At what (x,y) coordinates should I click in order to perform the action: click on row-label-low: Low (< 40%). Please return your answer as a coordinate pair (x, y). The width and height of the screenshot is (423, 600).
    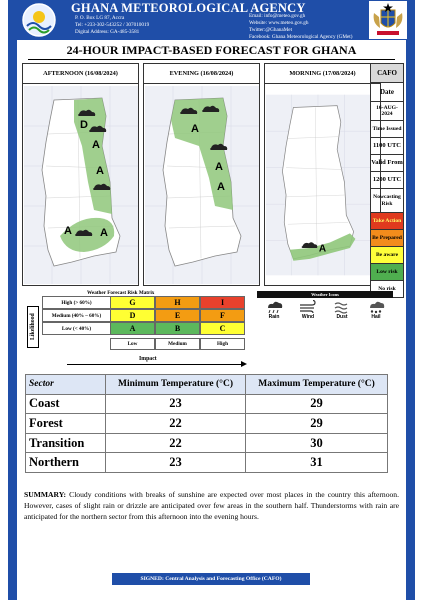
    Looking at the image, I should click on (76, 328).